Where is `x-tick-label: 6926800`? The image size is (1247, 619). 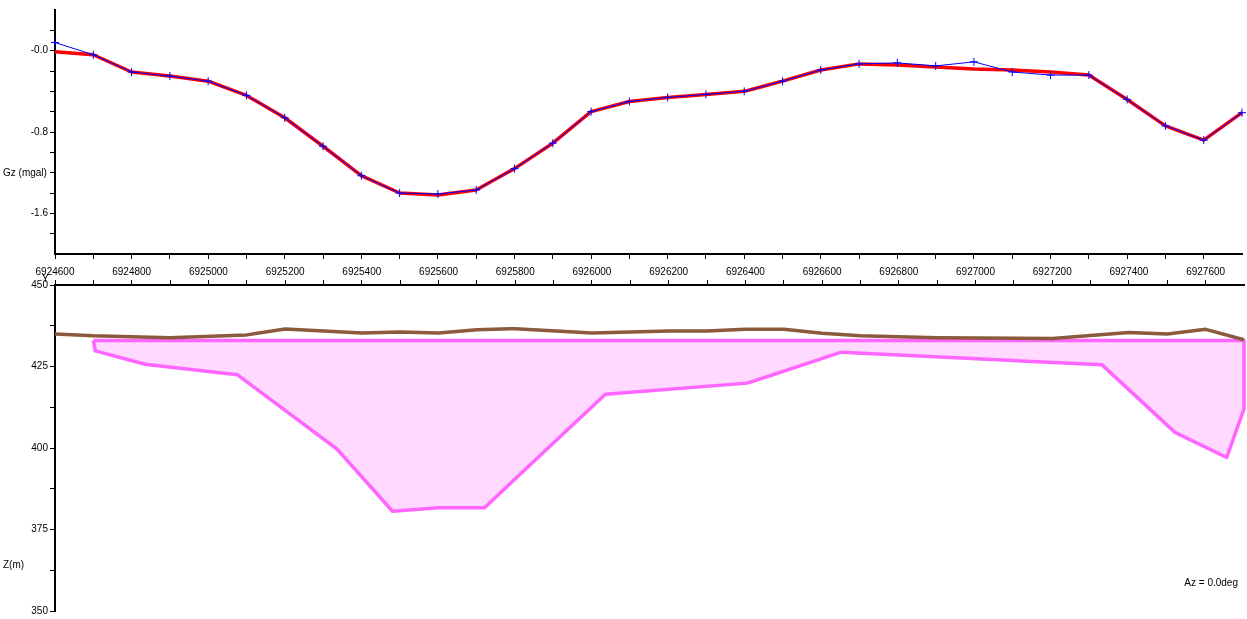
x-tick-label: 6926800 is located at coordinates (899, 271).